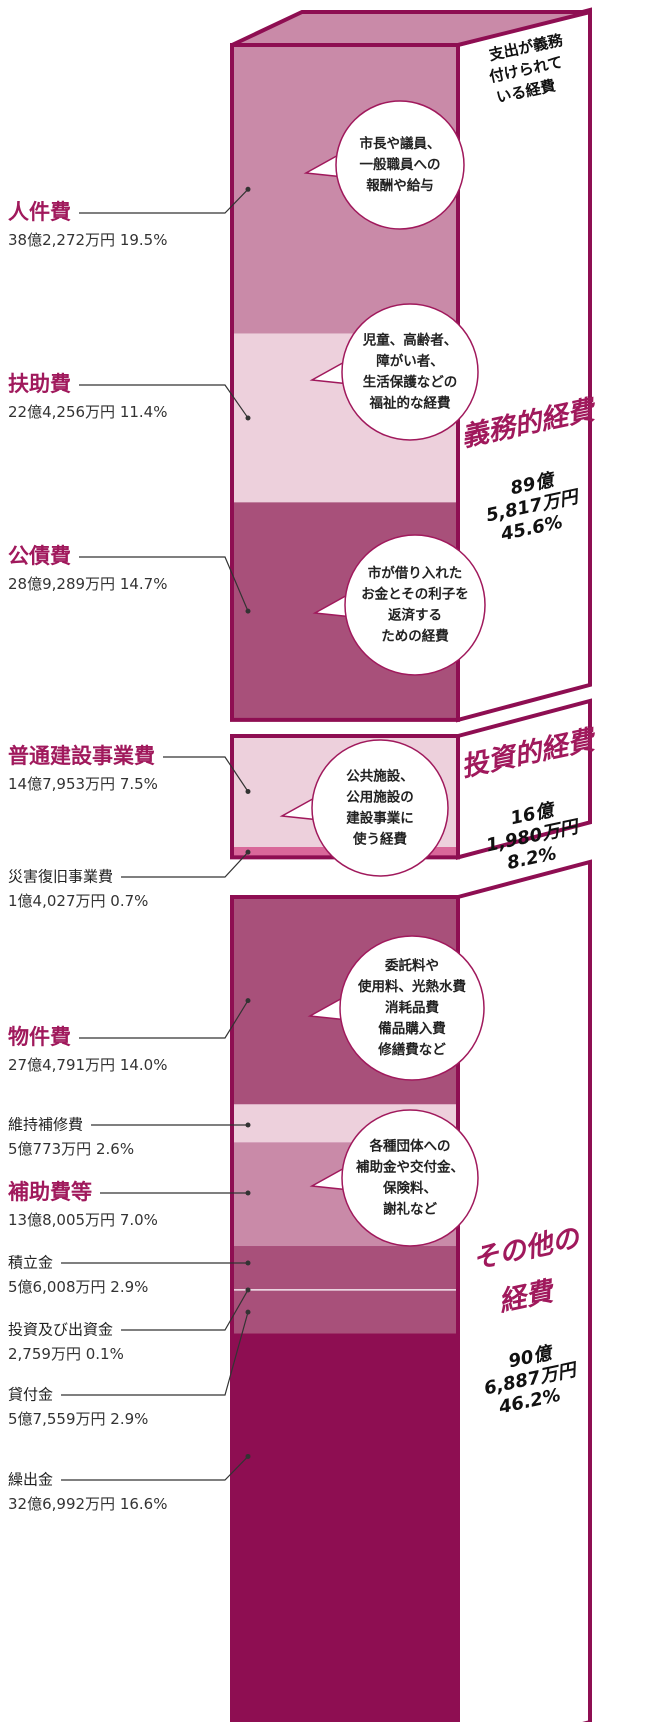  I want to click on item-name: 公債費, so click(39, 556).